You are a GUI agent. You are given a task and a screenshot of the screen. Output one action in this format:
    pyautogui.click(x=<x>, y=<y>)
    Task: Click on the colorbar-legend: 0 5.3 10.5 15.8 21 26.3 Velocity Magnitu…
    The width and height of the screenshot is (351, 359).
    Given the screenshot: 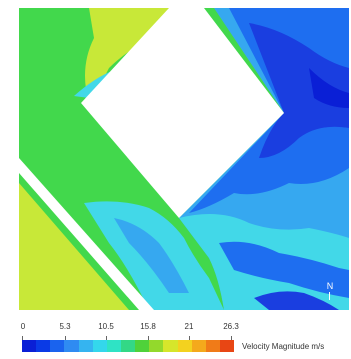 What is the action you would take?
    pyautogui.click(x=175, y=338)
    